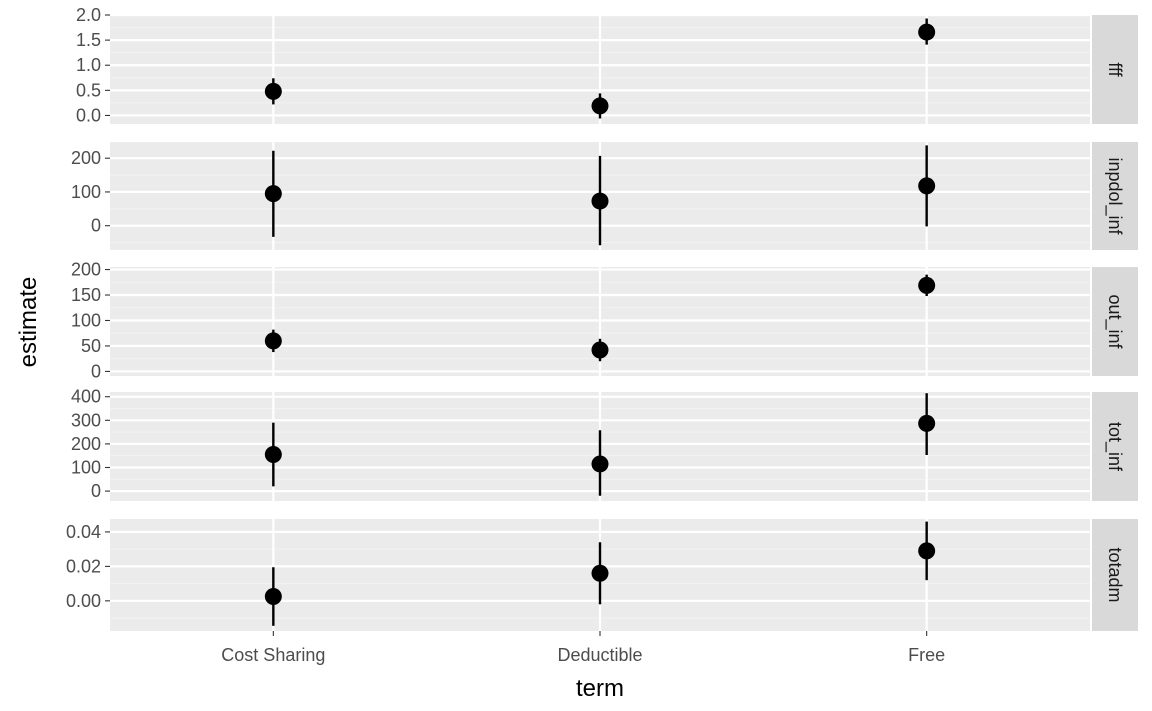 This screenshot has height=711, width=1152. Describe the element at coordinates (28, 322) in the screenshot. I see `y-axis-title: estimate` at that location.